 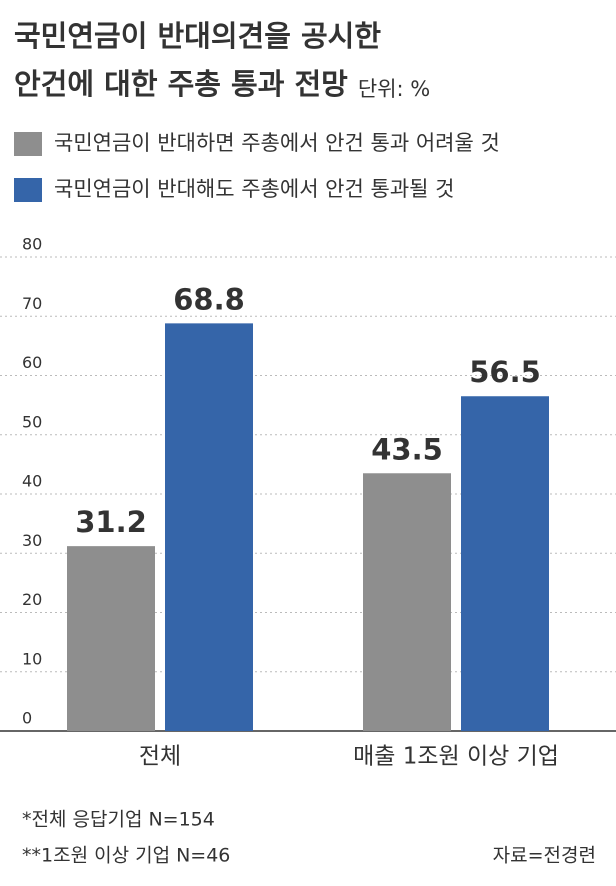 I want to click on y-tick-label: 30, so click(x=32, y=540).